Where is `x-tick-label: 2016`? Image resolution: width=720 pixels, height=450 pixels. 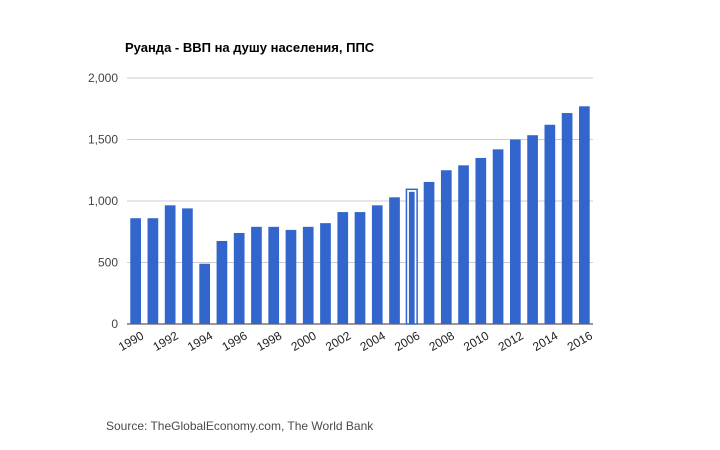
x-tick-label: 2016 is located at coordinates (580, 341).